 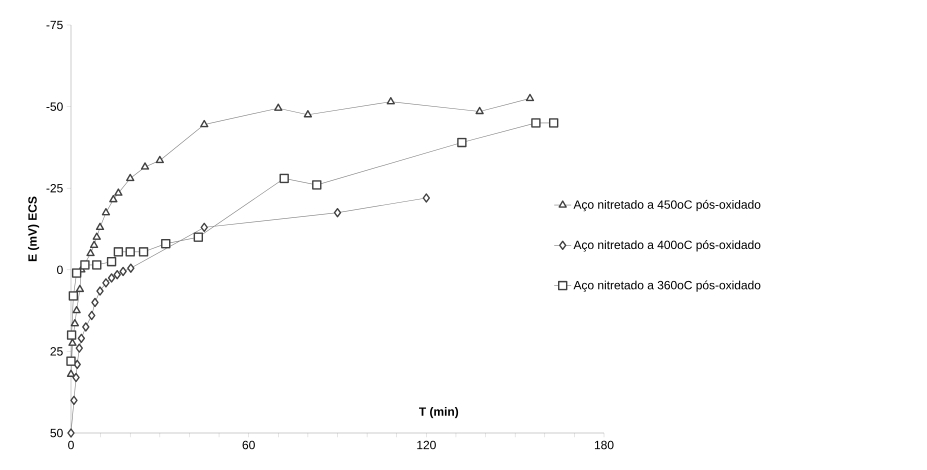 I want to click on y-tick-label: 0, so click(x=60, y=270).